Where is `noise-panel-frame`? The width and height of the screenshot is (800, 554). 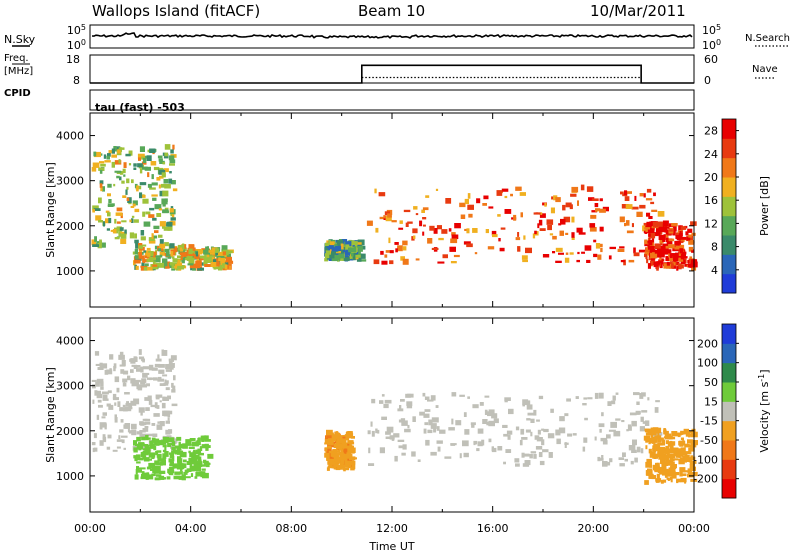 noise-panel-frame is located at coordinates (392, 36).